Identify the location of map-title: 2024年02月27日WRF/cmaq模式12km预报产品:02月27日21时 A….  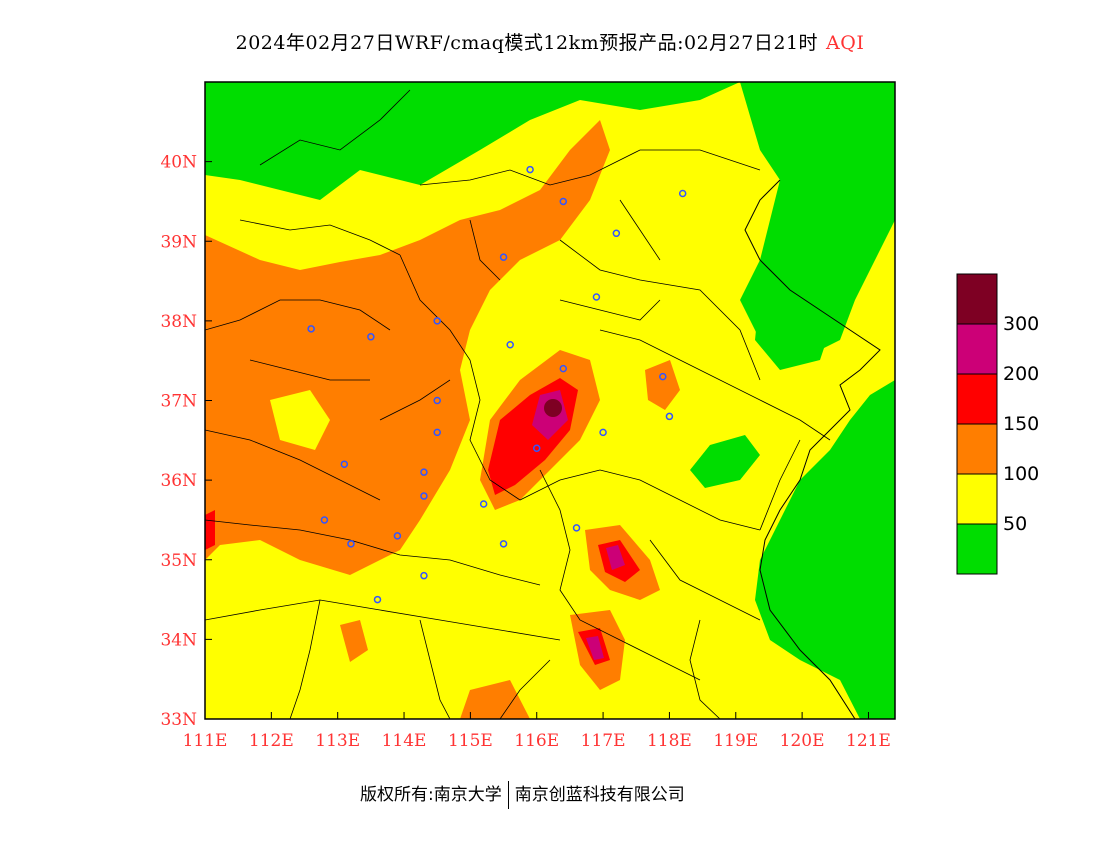
(550, 41).